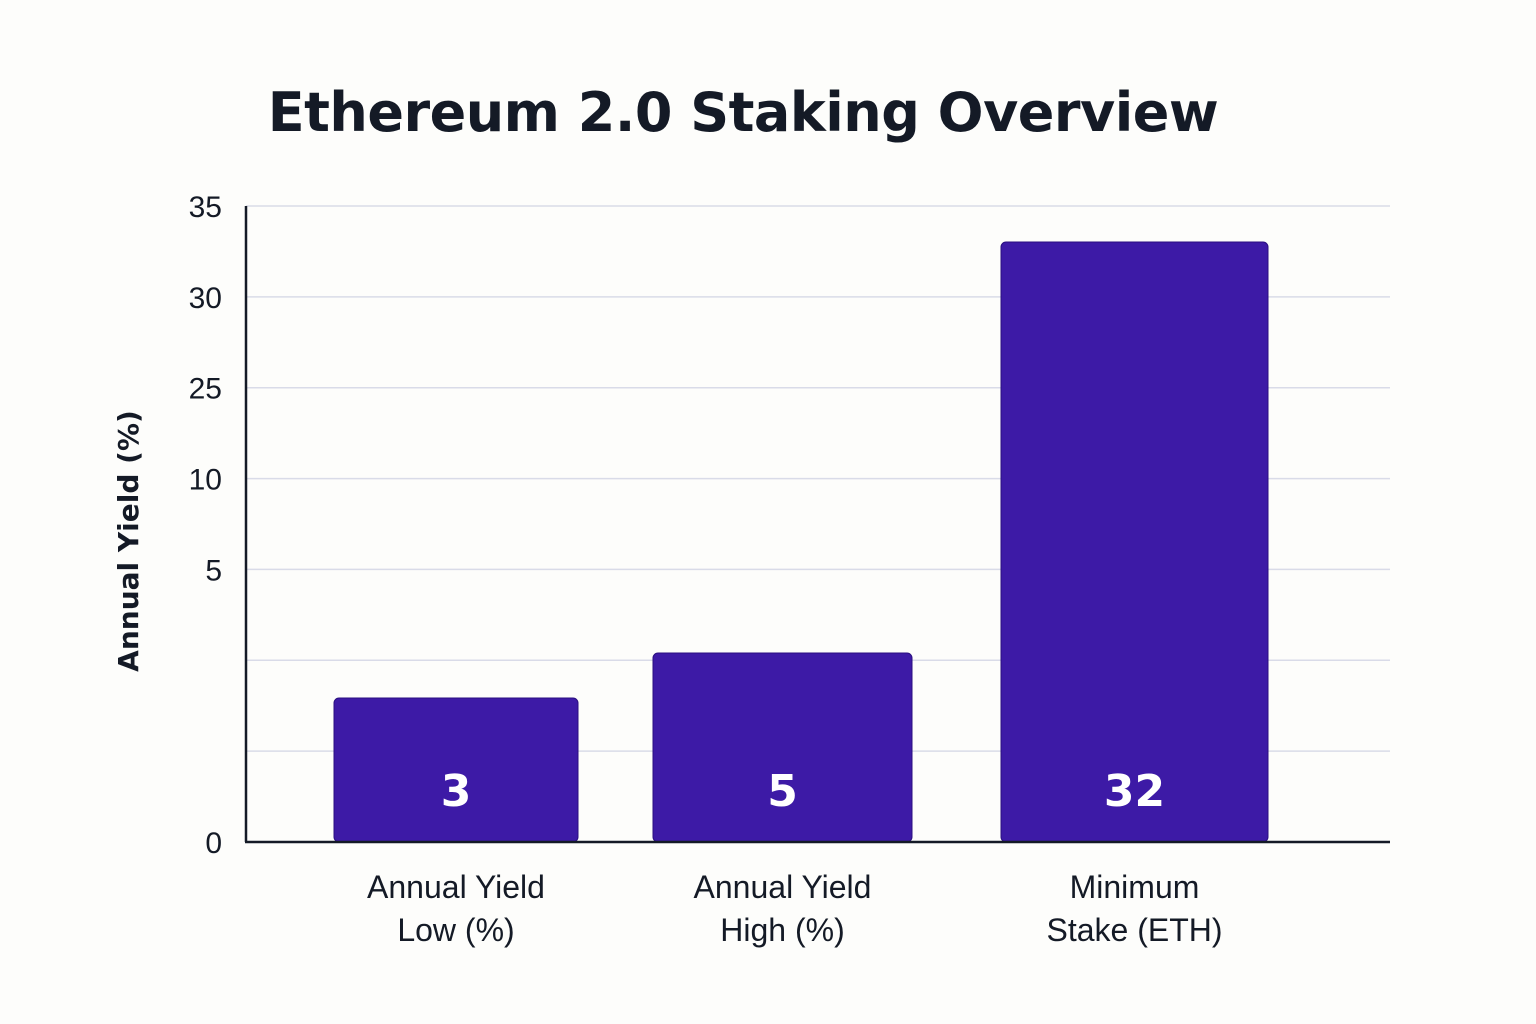 This screenshot has height=1024, width=1536. What do you see at coordinates (1134, 791) in the screenshot?
I see `bar-value-label: 32` at bounding box center [1134, 791].